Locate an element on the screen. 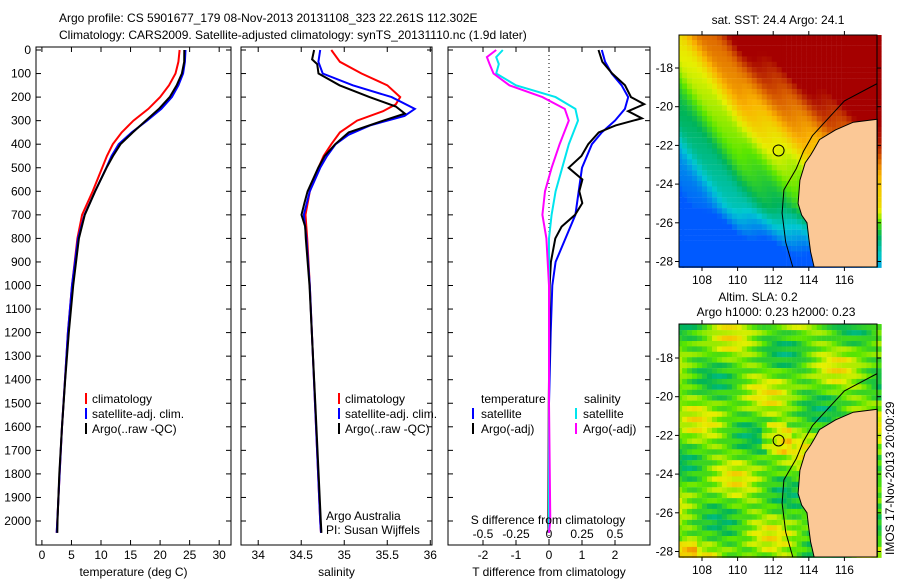 This screenshot has height=585, width=900. y-tick-label: 0 is located at coordinates (27, 50).